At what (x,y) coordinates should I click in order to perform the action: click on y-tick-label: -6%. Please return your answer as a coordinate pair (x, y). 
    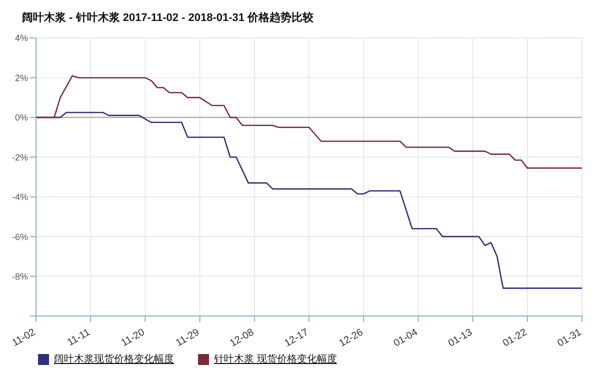
    Looking at the image, I should click on (20, 237).